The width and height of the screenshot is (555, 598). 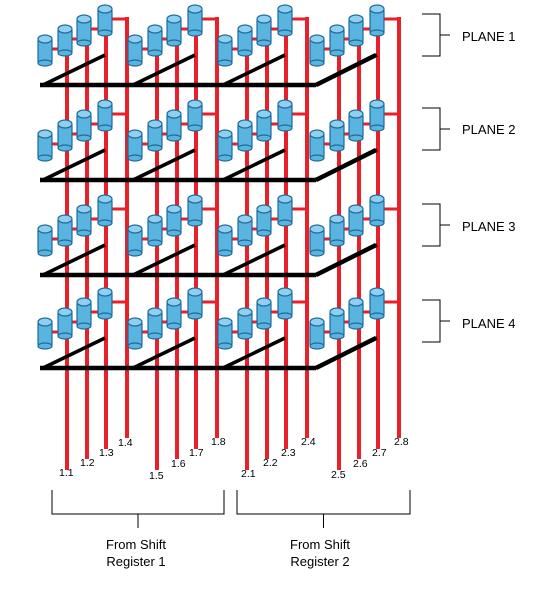 What do you see at coordinates (136, 553) in the screenshot?
I see `shift-register-1-label: From Shift Register 1` at bounding box center [136, 553].